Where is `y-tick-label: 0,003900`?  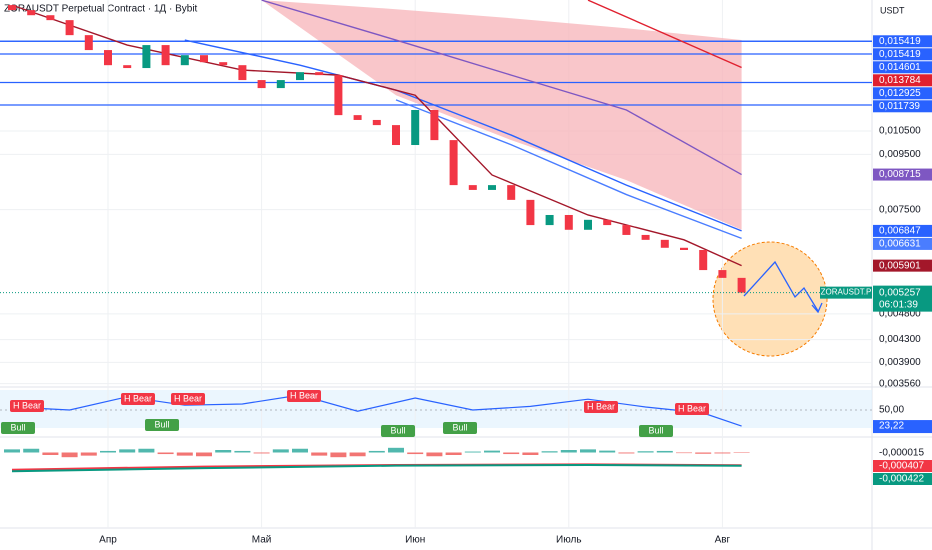
y-tick-label: 0,003900 is located at coordinates (900, 362).